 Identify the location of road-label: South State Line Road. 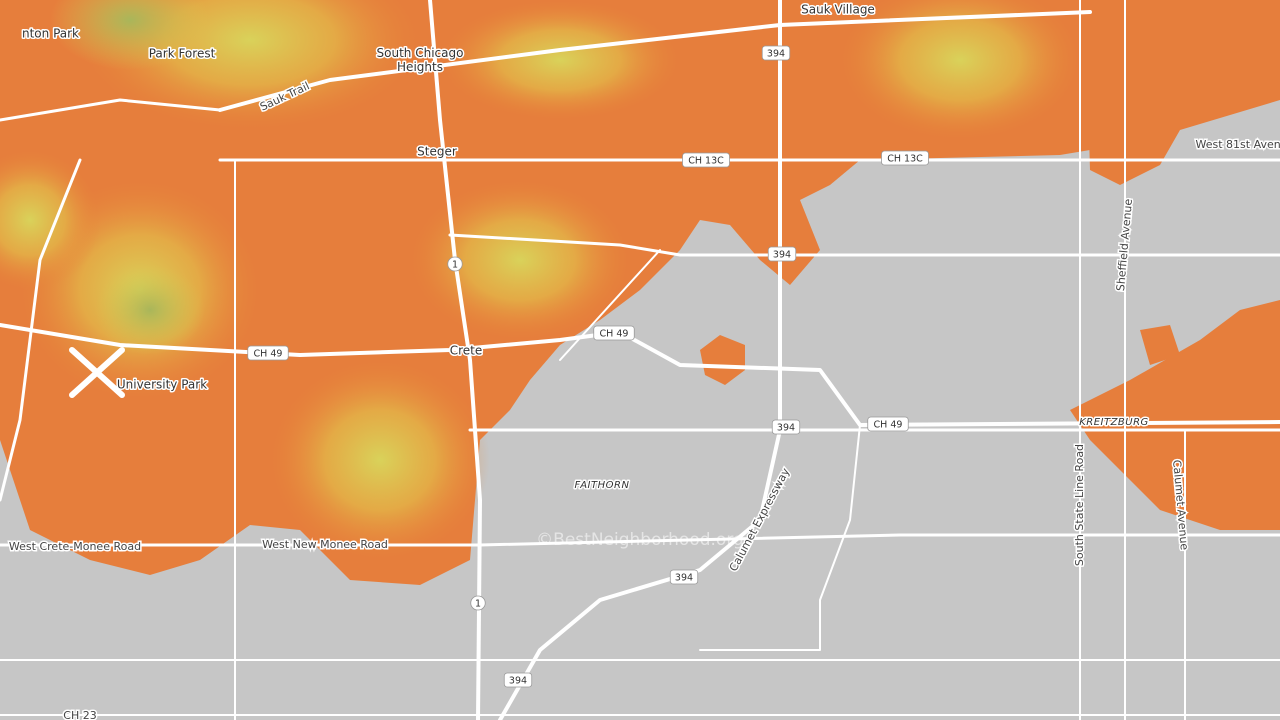
(1079, 505).